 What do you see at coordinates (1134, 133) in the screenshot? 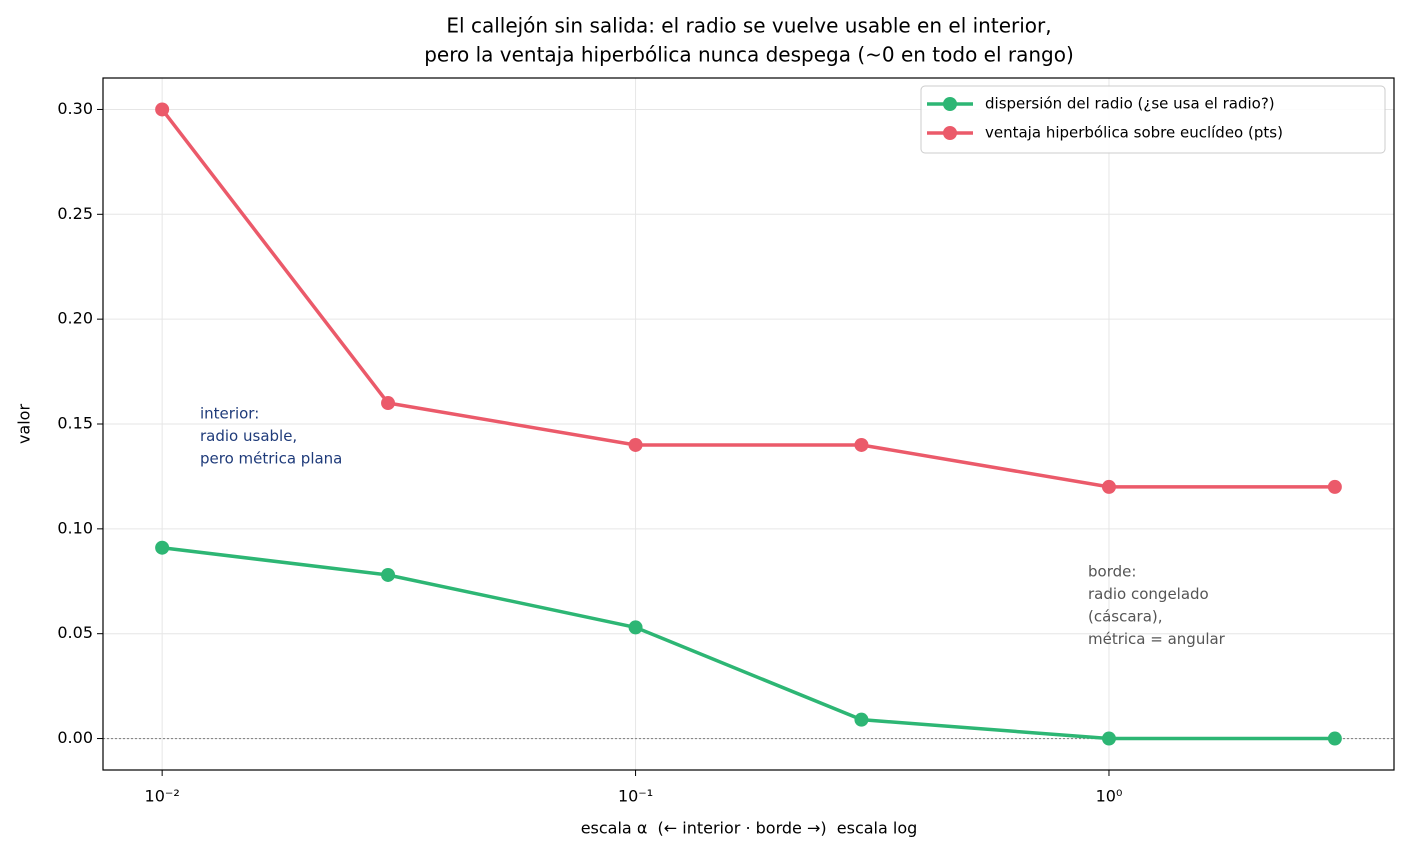
I see `legend-label: ventaja hiperbólica sobre euclídeo (pts)` at bounding box center [1134, 133].